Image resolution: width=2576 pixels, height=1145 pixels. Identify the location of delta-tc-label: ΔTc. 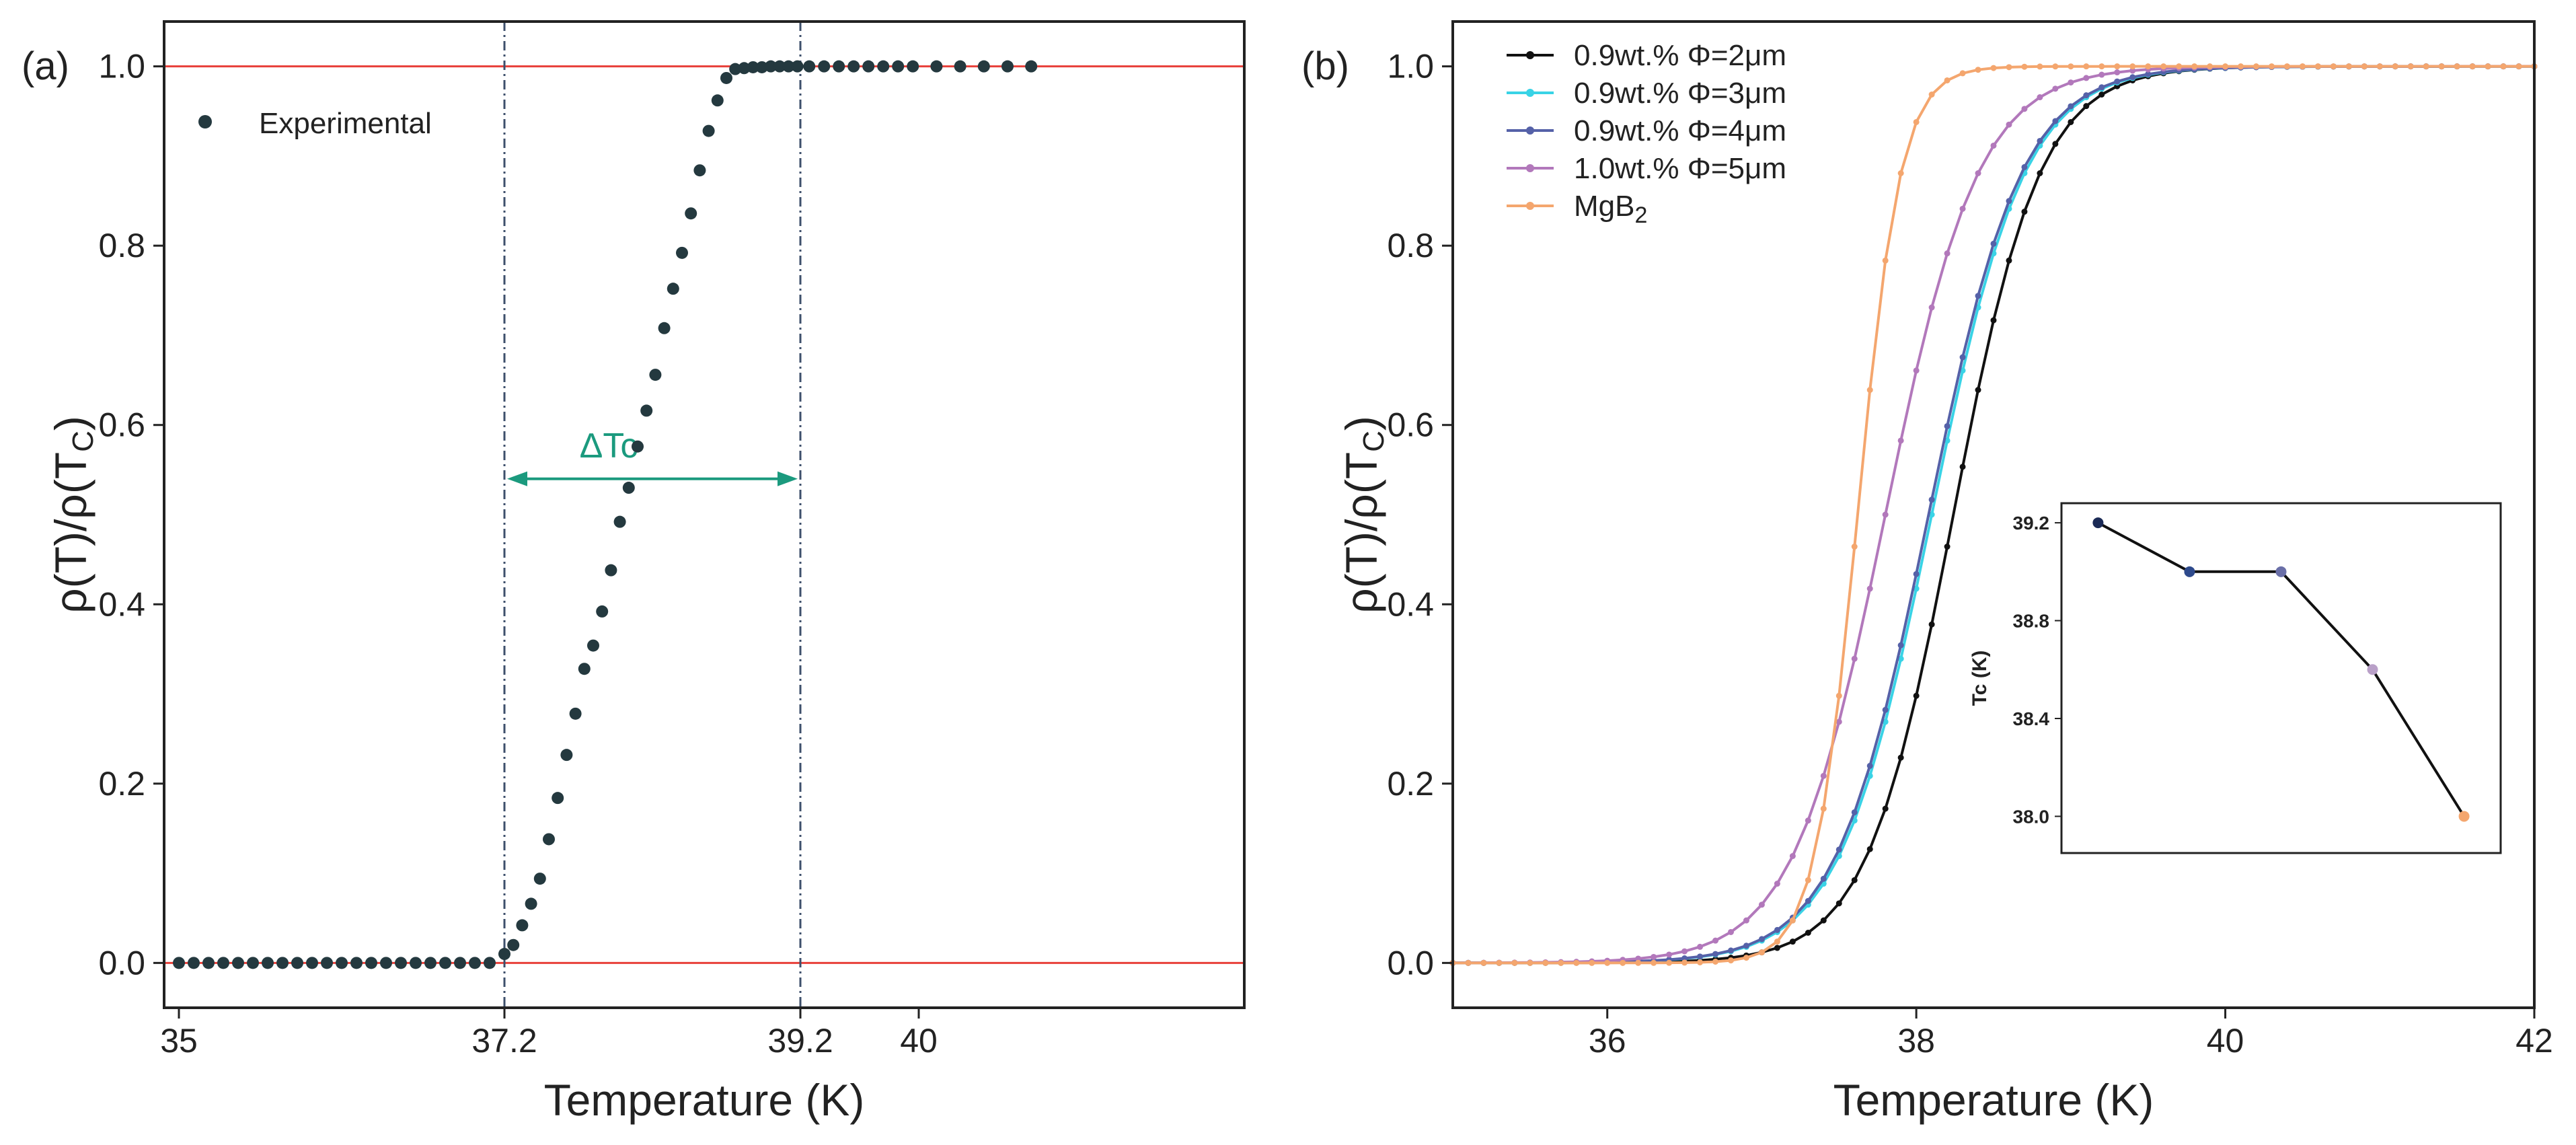
(609, 447).